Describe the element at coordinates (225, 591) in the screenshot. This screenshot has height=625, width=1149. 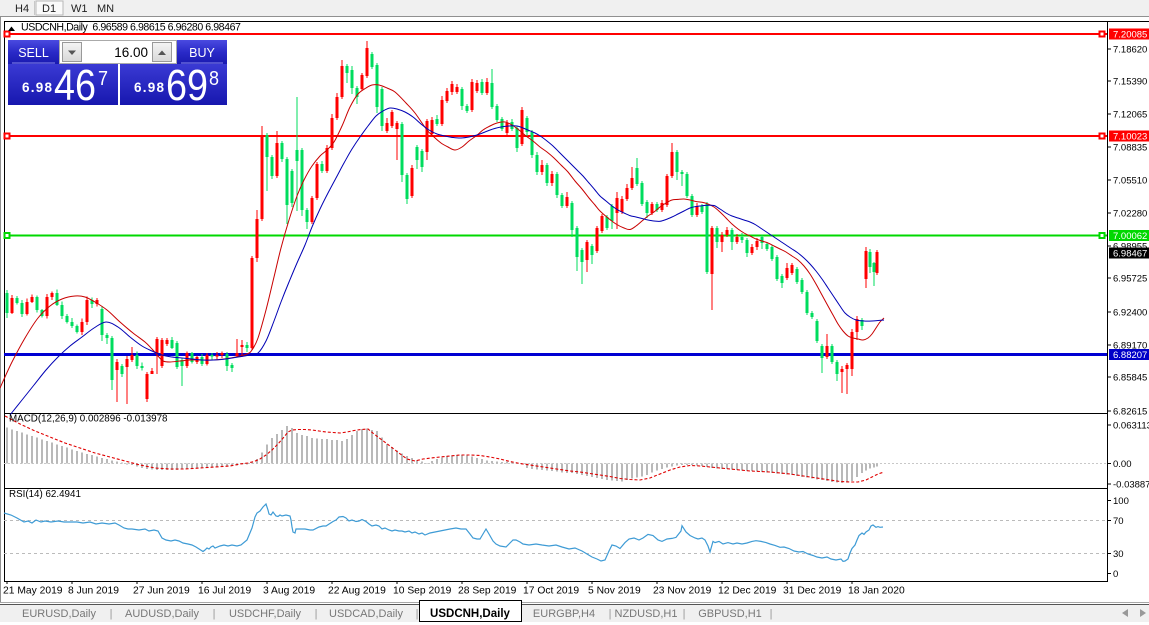
I see `svg-text: 16 Jul 2019` at that location.